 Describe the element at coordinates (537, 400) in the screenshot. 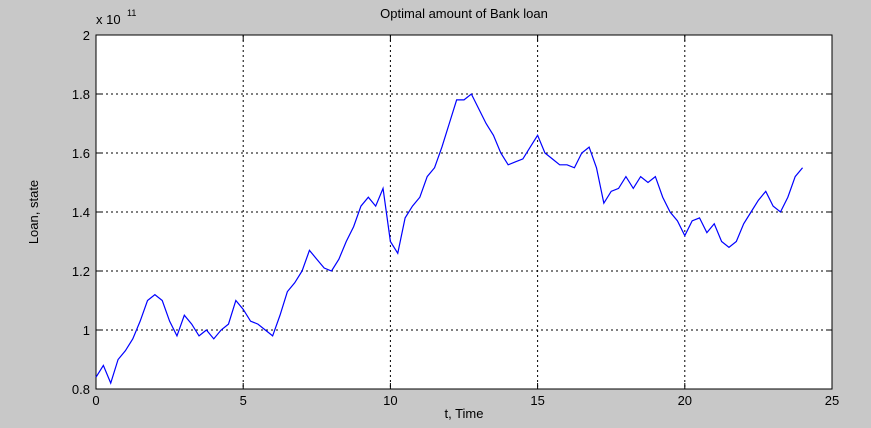

I see `x-tick-label: 15` at that location.